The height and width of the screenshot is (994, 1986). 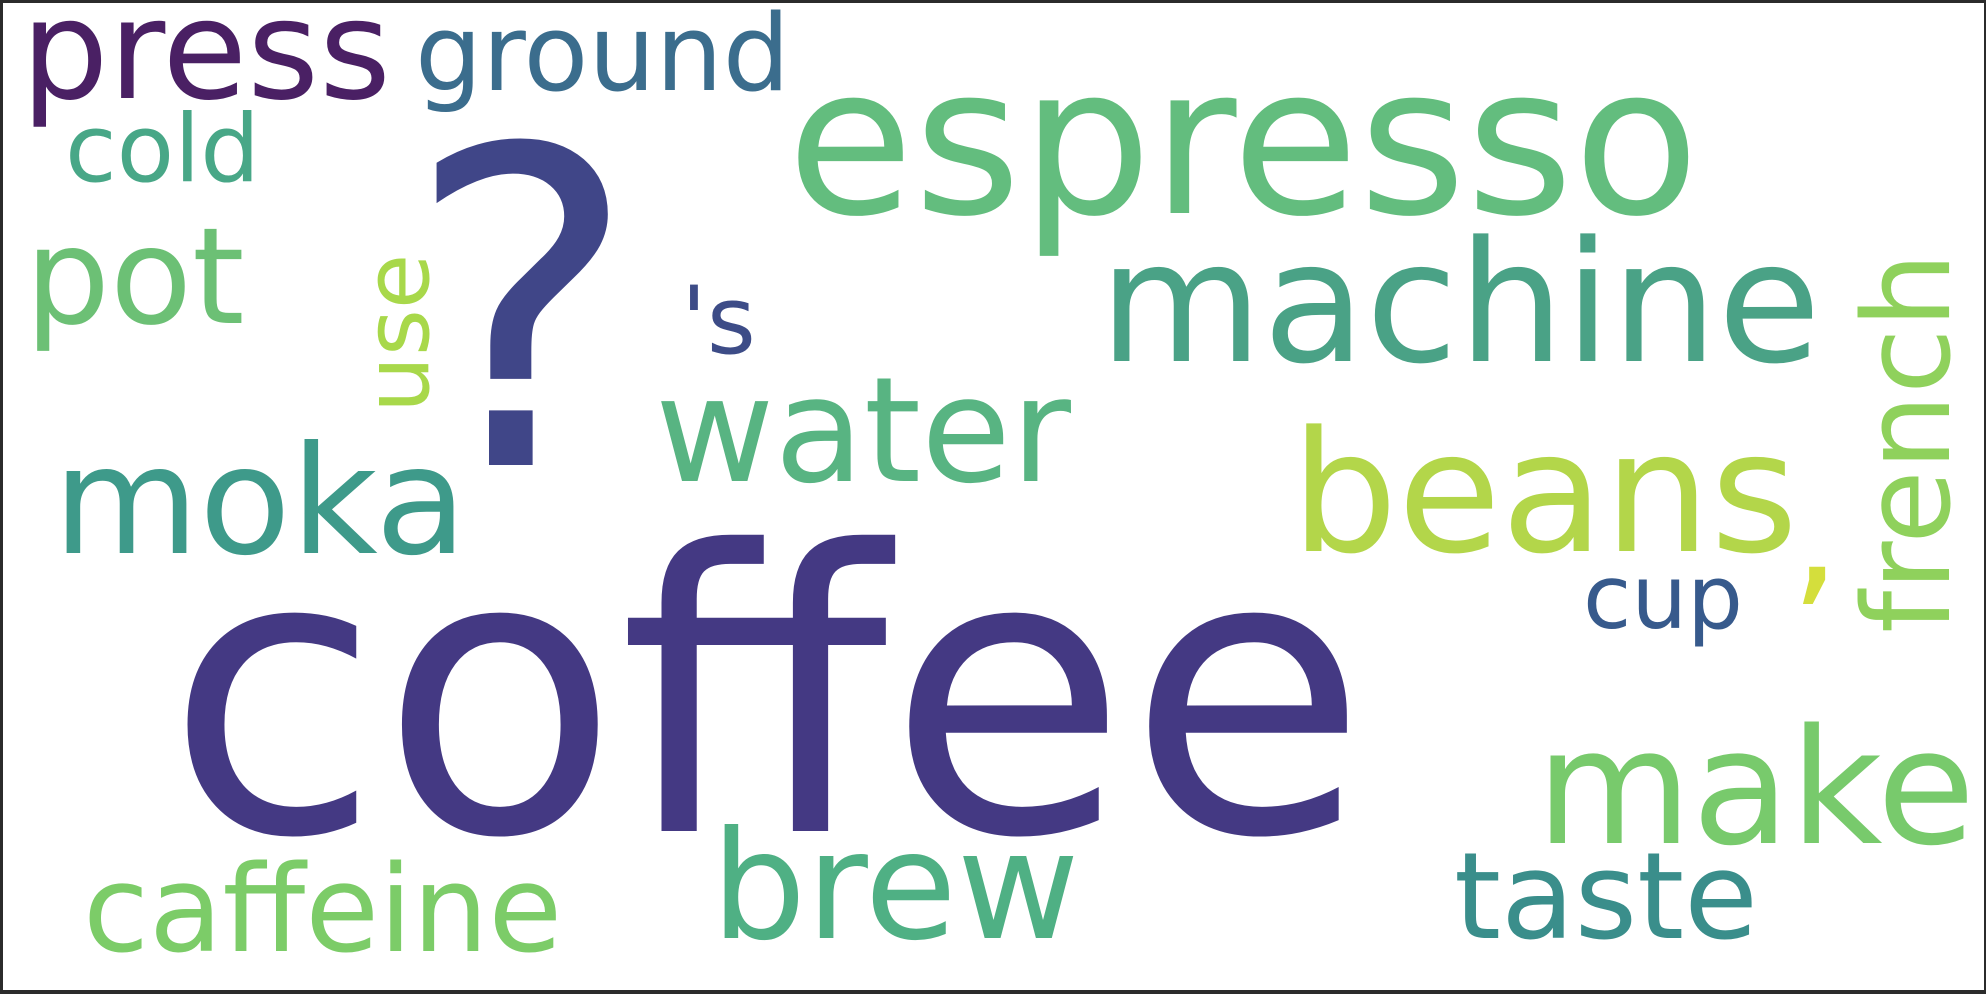 I want to click on word-cup: cup, so click(x=1663, y=597).